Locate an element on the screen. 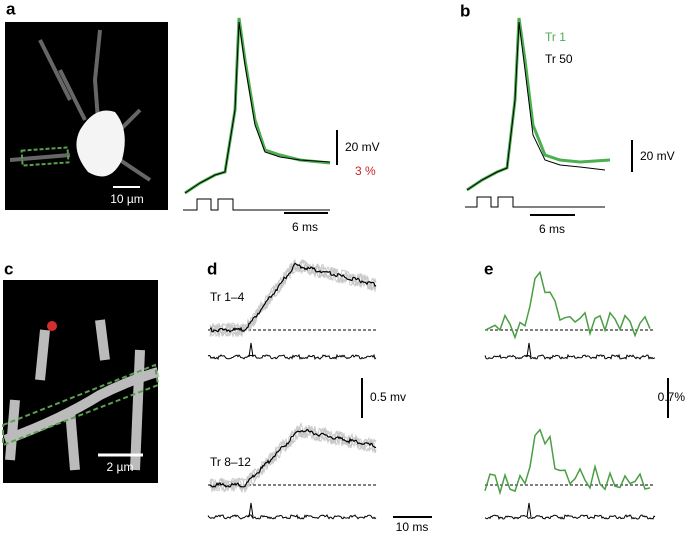 The width and height of the screenshot is (685, 542). dendrite is located at coordinates (81, 395).